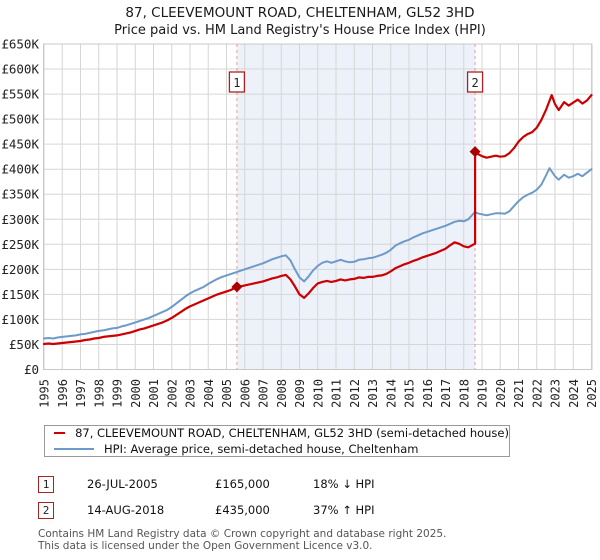  Describe the element at coordinates (136, 393) in the screenshot. I see `x-axis-tick-label: 2000` at that location.